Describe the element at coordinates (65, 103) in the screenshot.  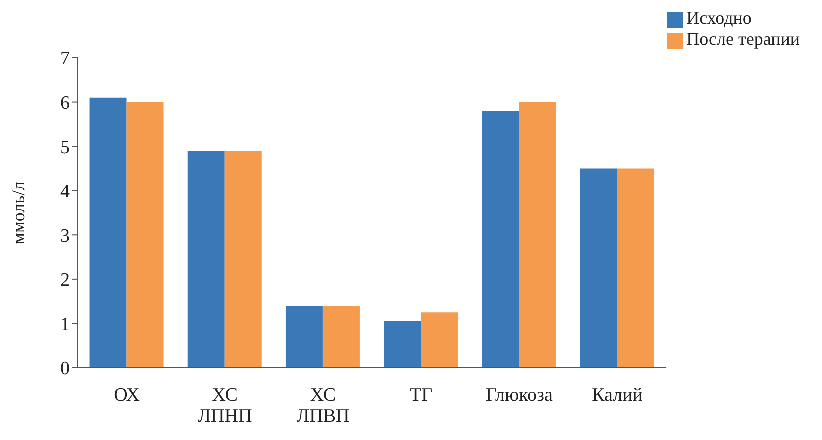
I see `y-tick-label: 6` at that location.